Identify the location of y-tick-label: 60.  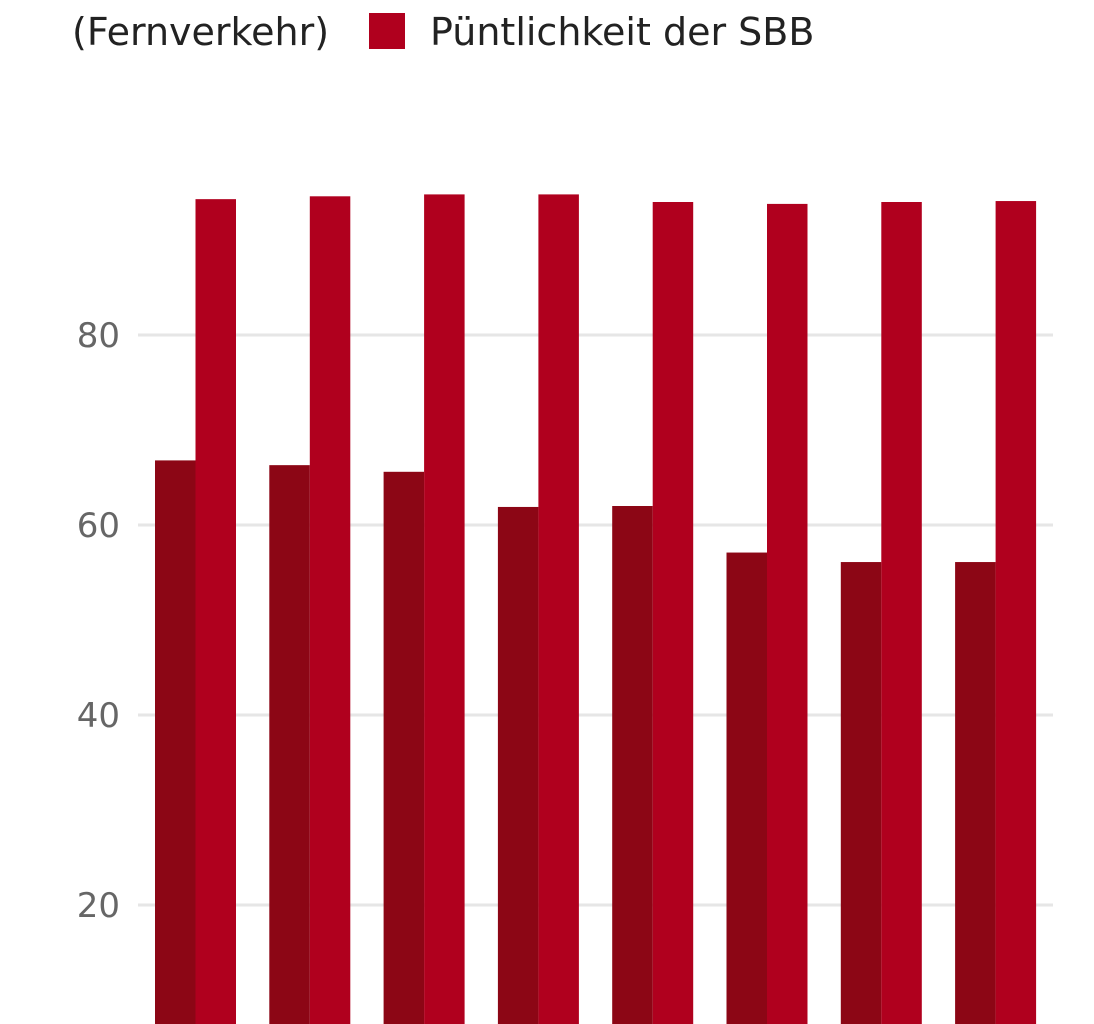
(98, 526).